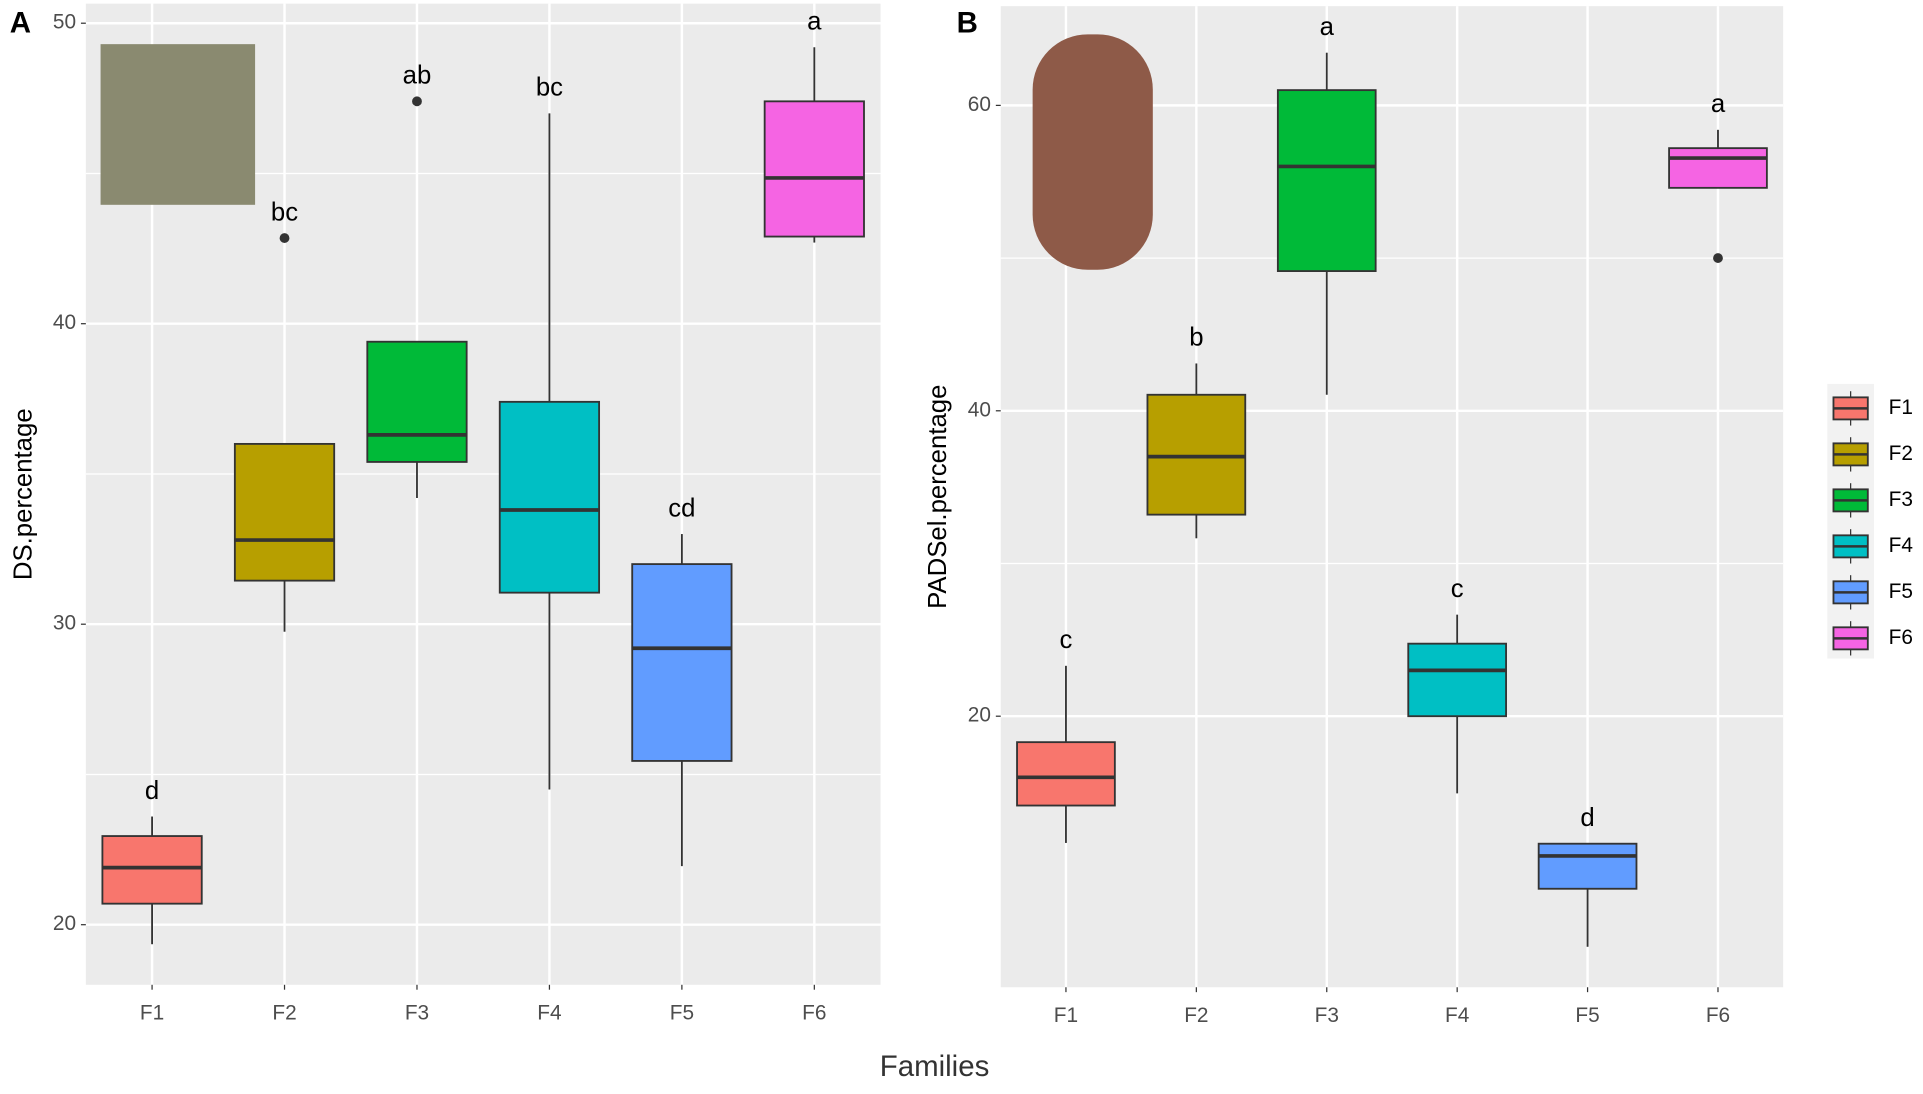 This screenshot has width=1923, height=1094. Describe the element at coordinates (1196, 338) in the screenshot. I see `group-letter: b` at that location.